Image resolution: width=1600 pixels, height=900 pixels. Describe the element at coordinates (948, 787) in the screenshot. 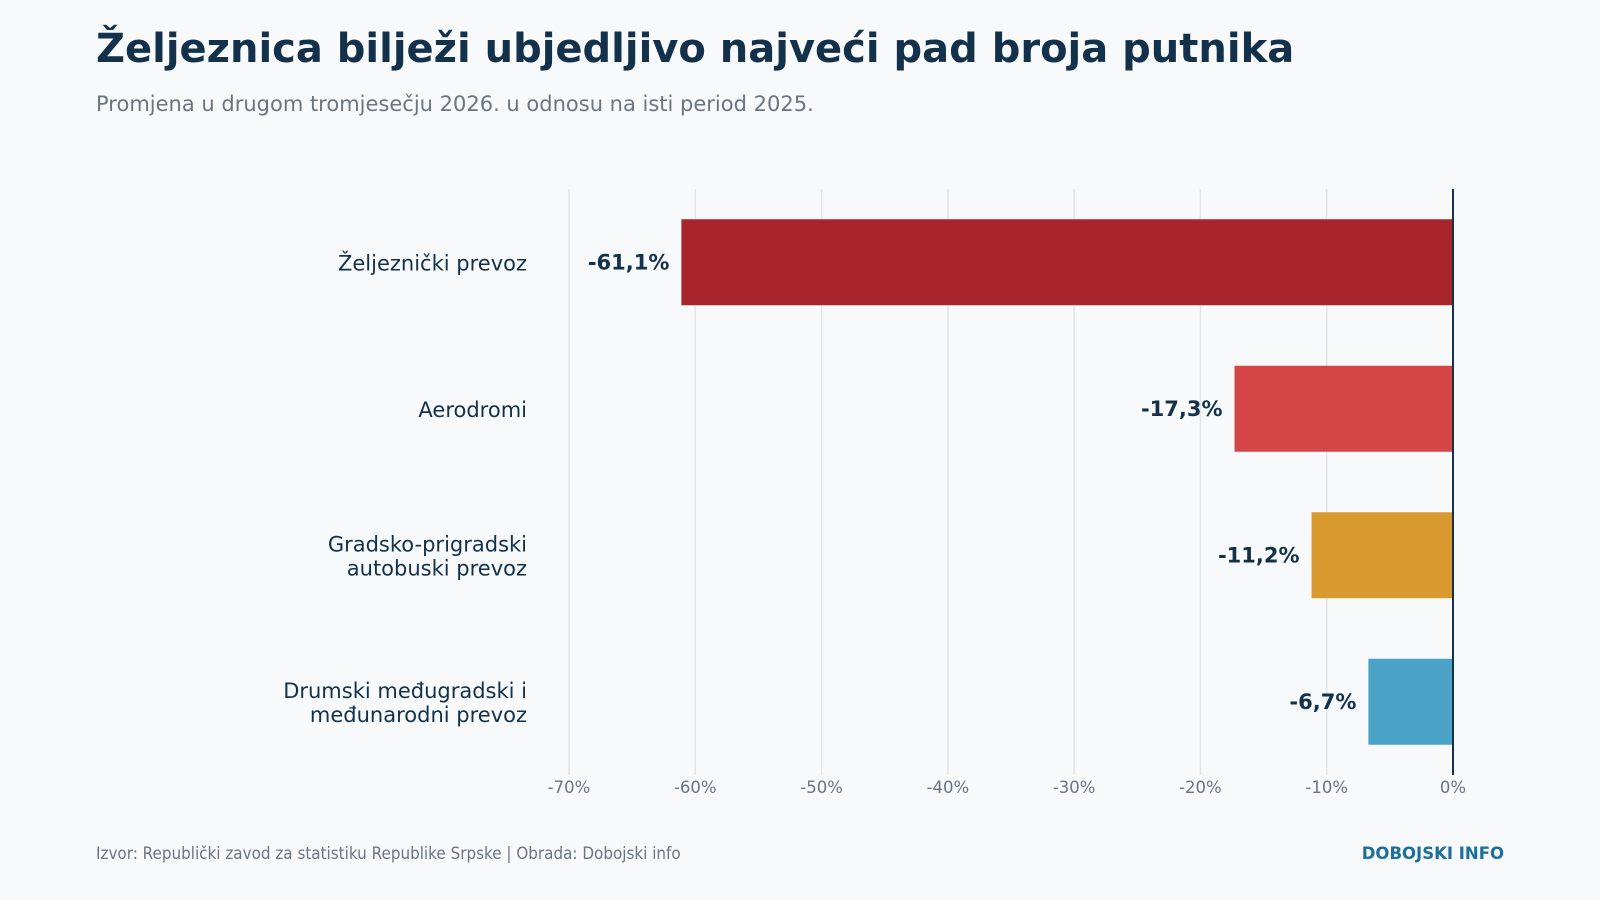

I see `x-tick-label: -40%` at that location.